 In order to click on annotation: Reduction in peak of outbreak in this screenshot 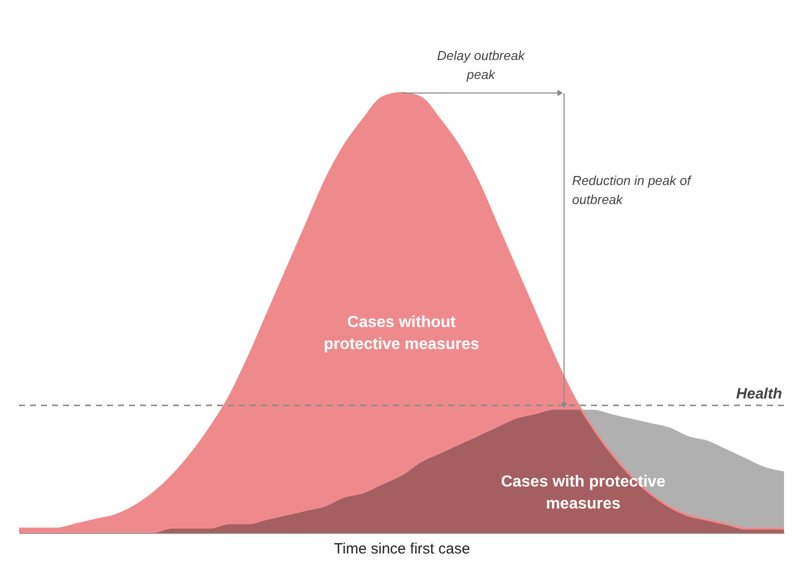, I will do `click(632, 190)`.